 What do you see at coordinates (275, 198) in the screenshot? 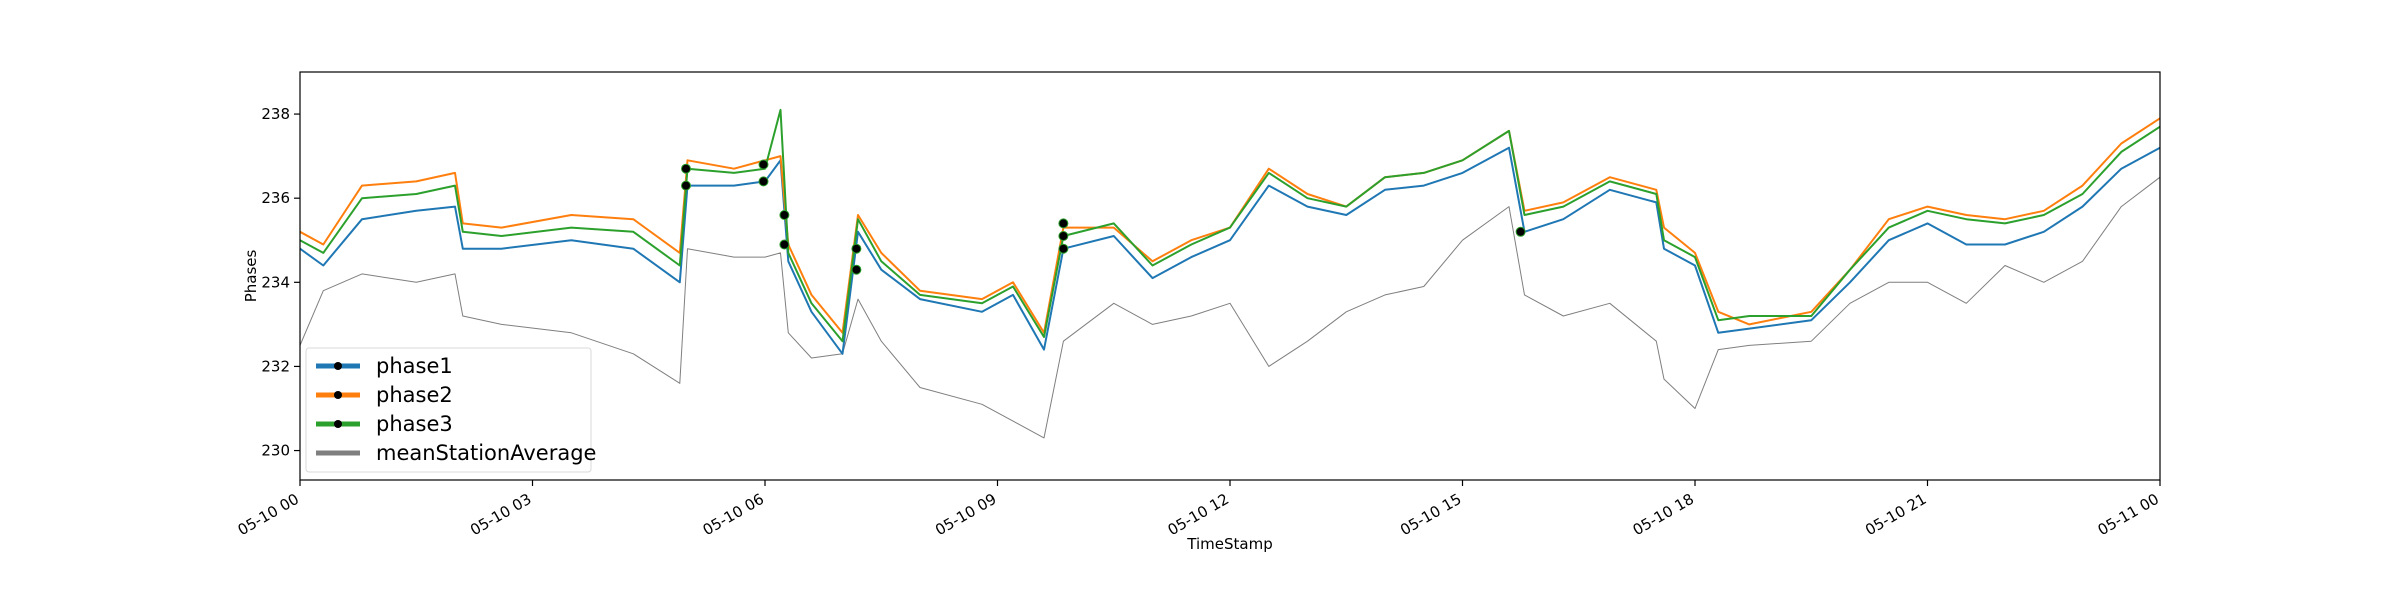
I see `y-tick-label: 236` at bounding box center [275, 198].